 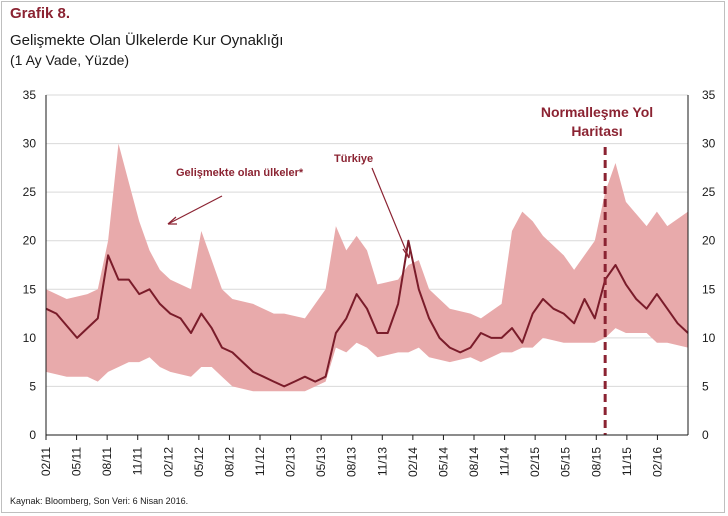 What do you see at coordinates (709, 265) in the screenshot?
I see `y-axis-right-ticks: 0 5 10 15 20 25 30 35` at bounding box center [709, 265].